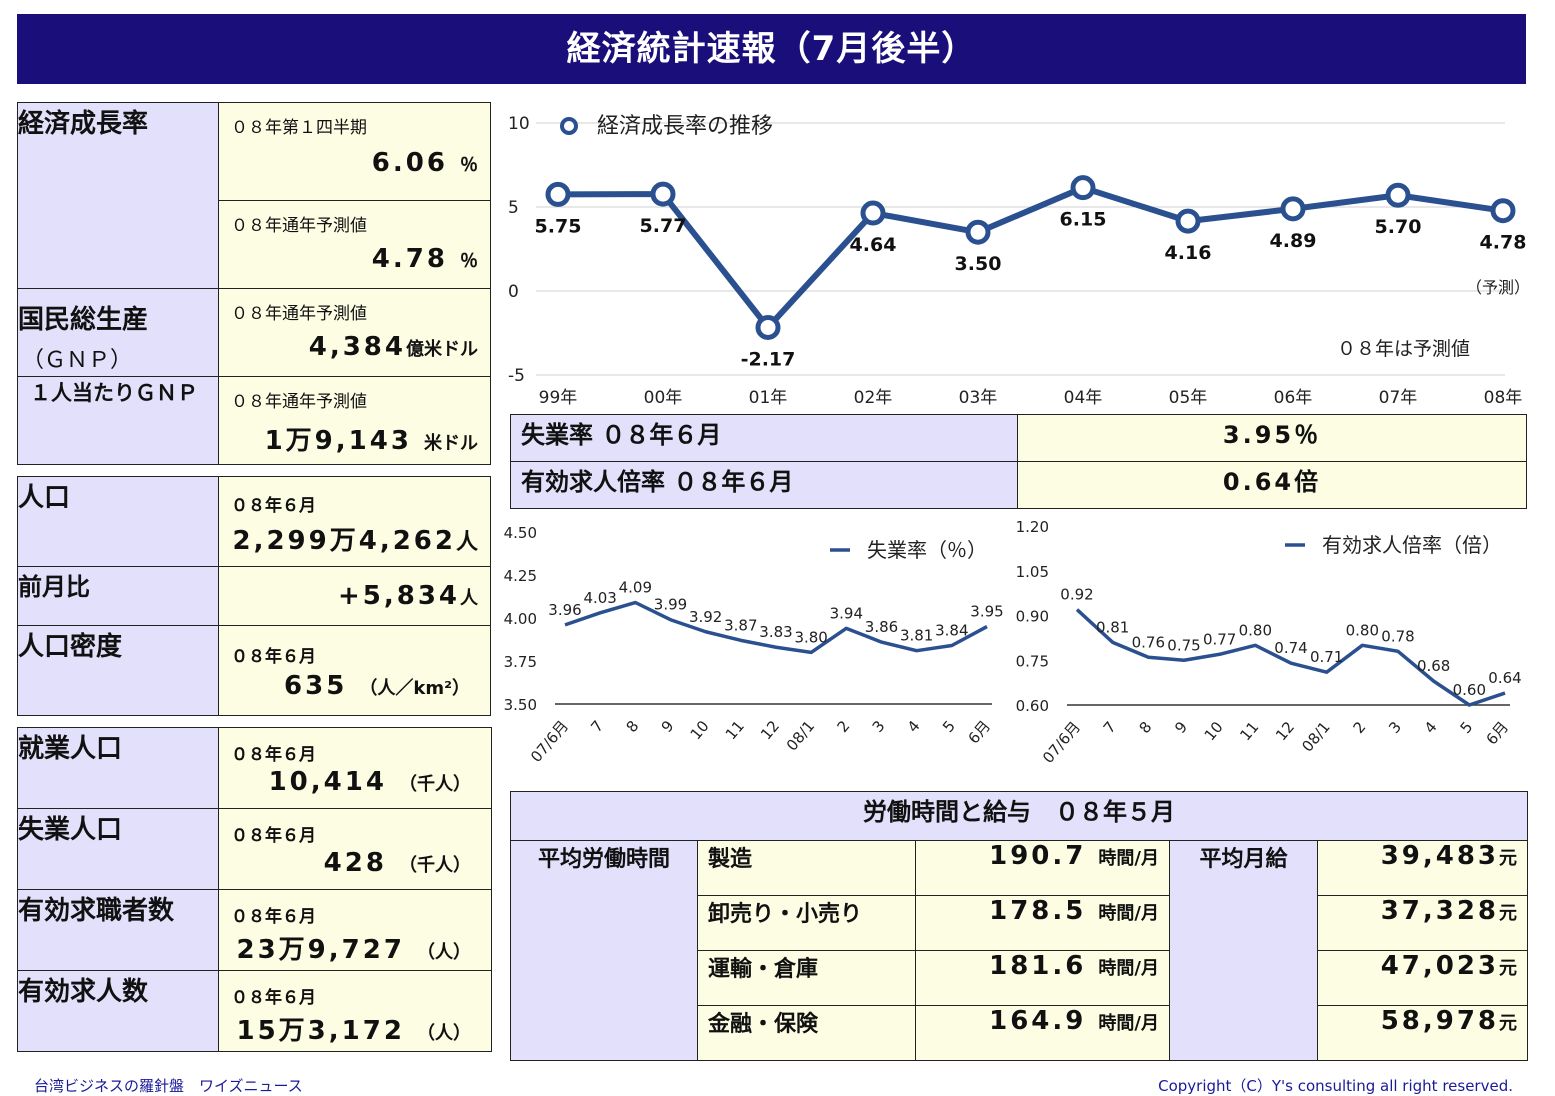 The image size is (1555, 1096). What do you see at coordinates (118, 930) in the screenshot?
I see `job-seekers-label: 有効求職者数` at bounding box center [118, 930].